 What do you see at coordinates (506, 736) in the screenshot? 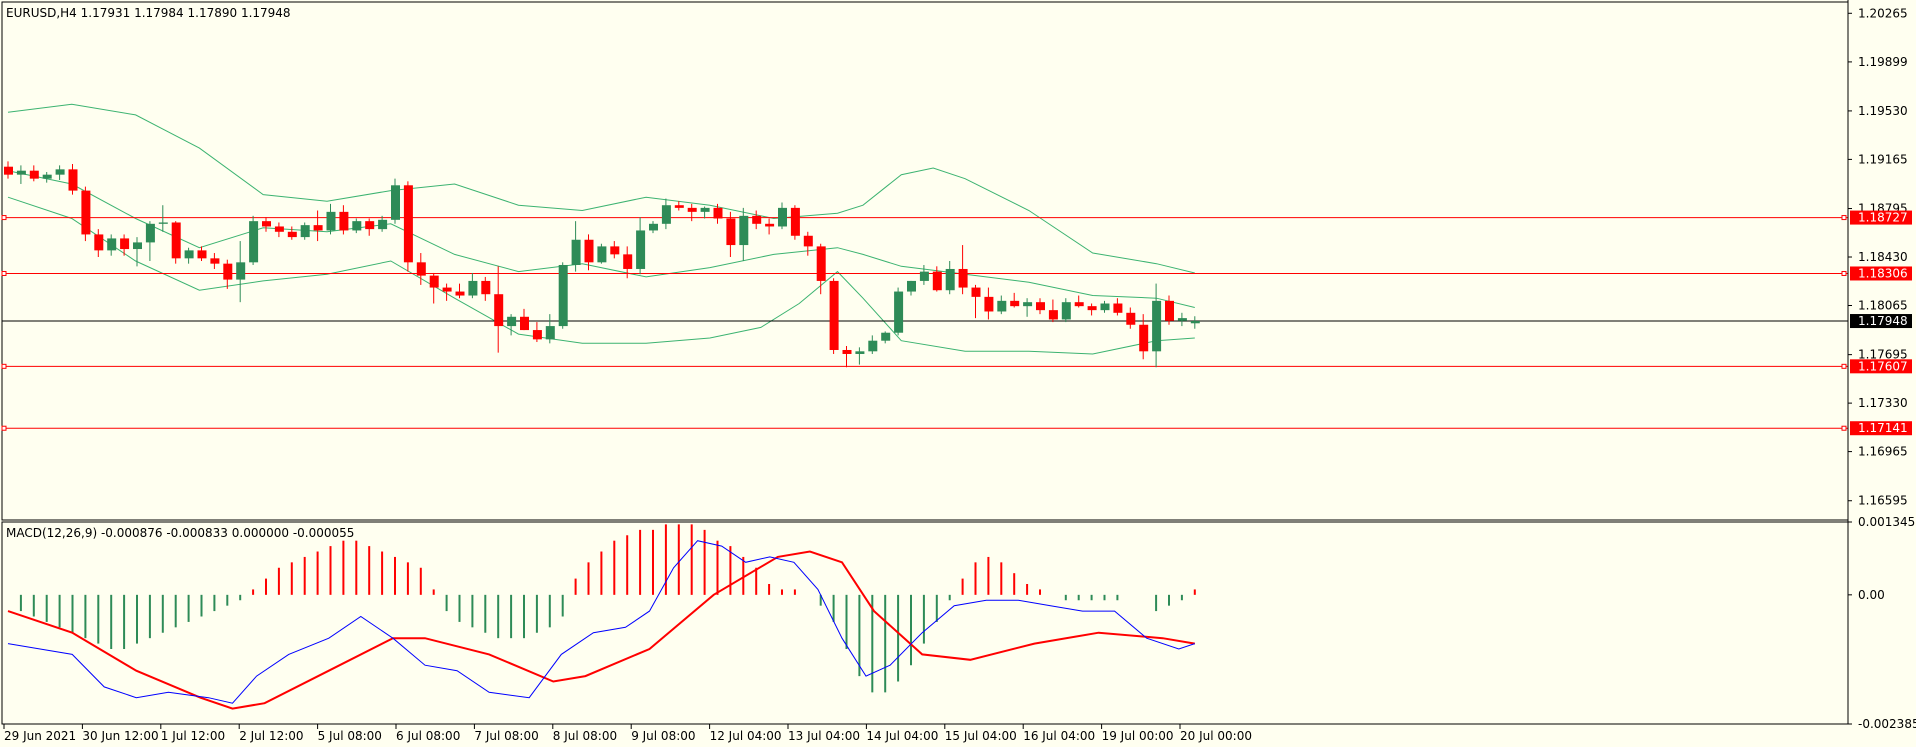
I see `time-axis-label: 7 Jul 08:00` at bounding box center [506, 736].